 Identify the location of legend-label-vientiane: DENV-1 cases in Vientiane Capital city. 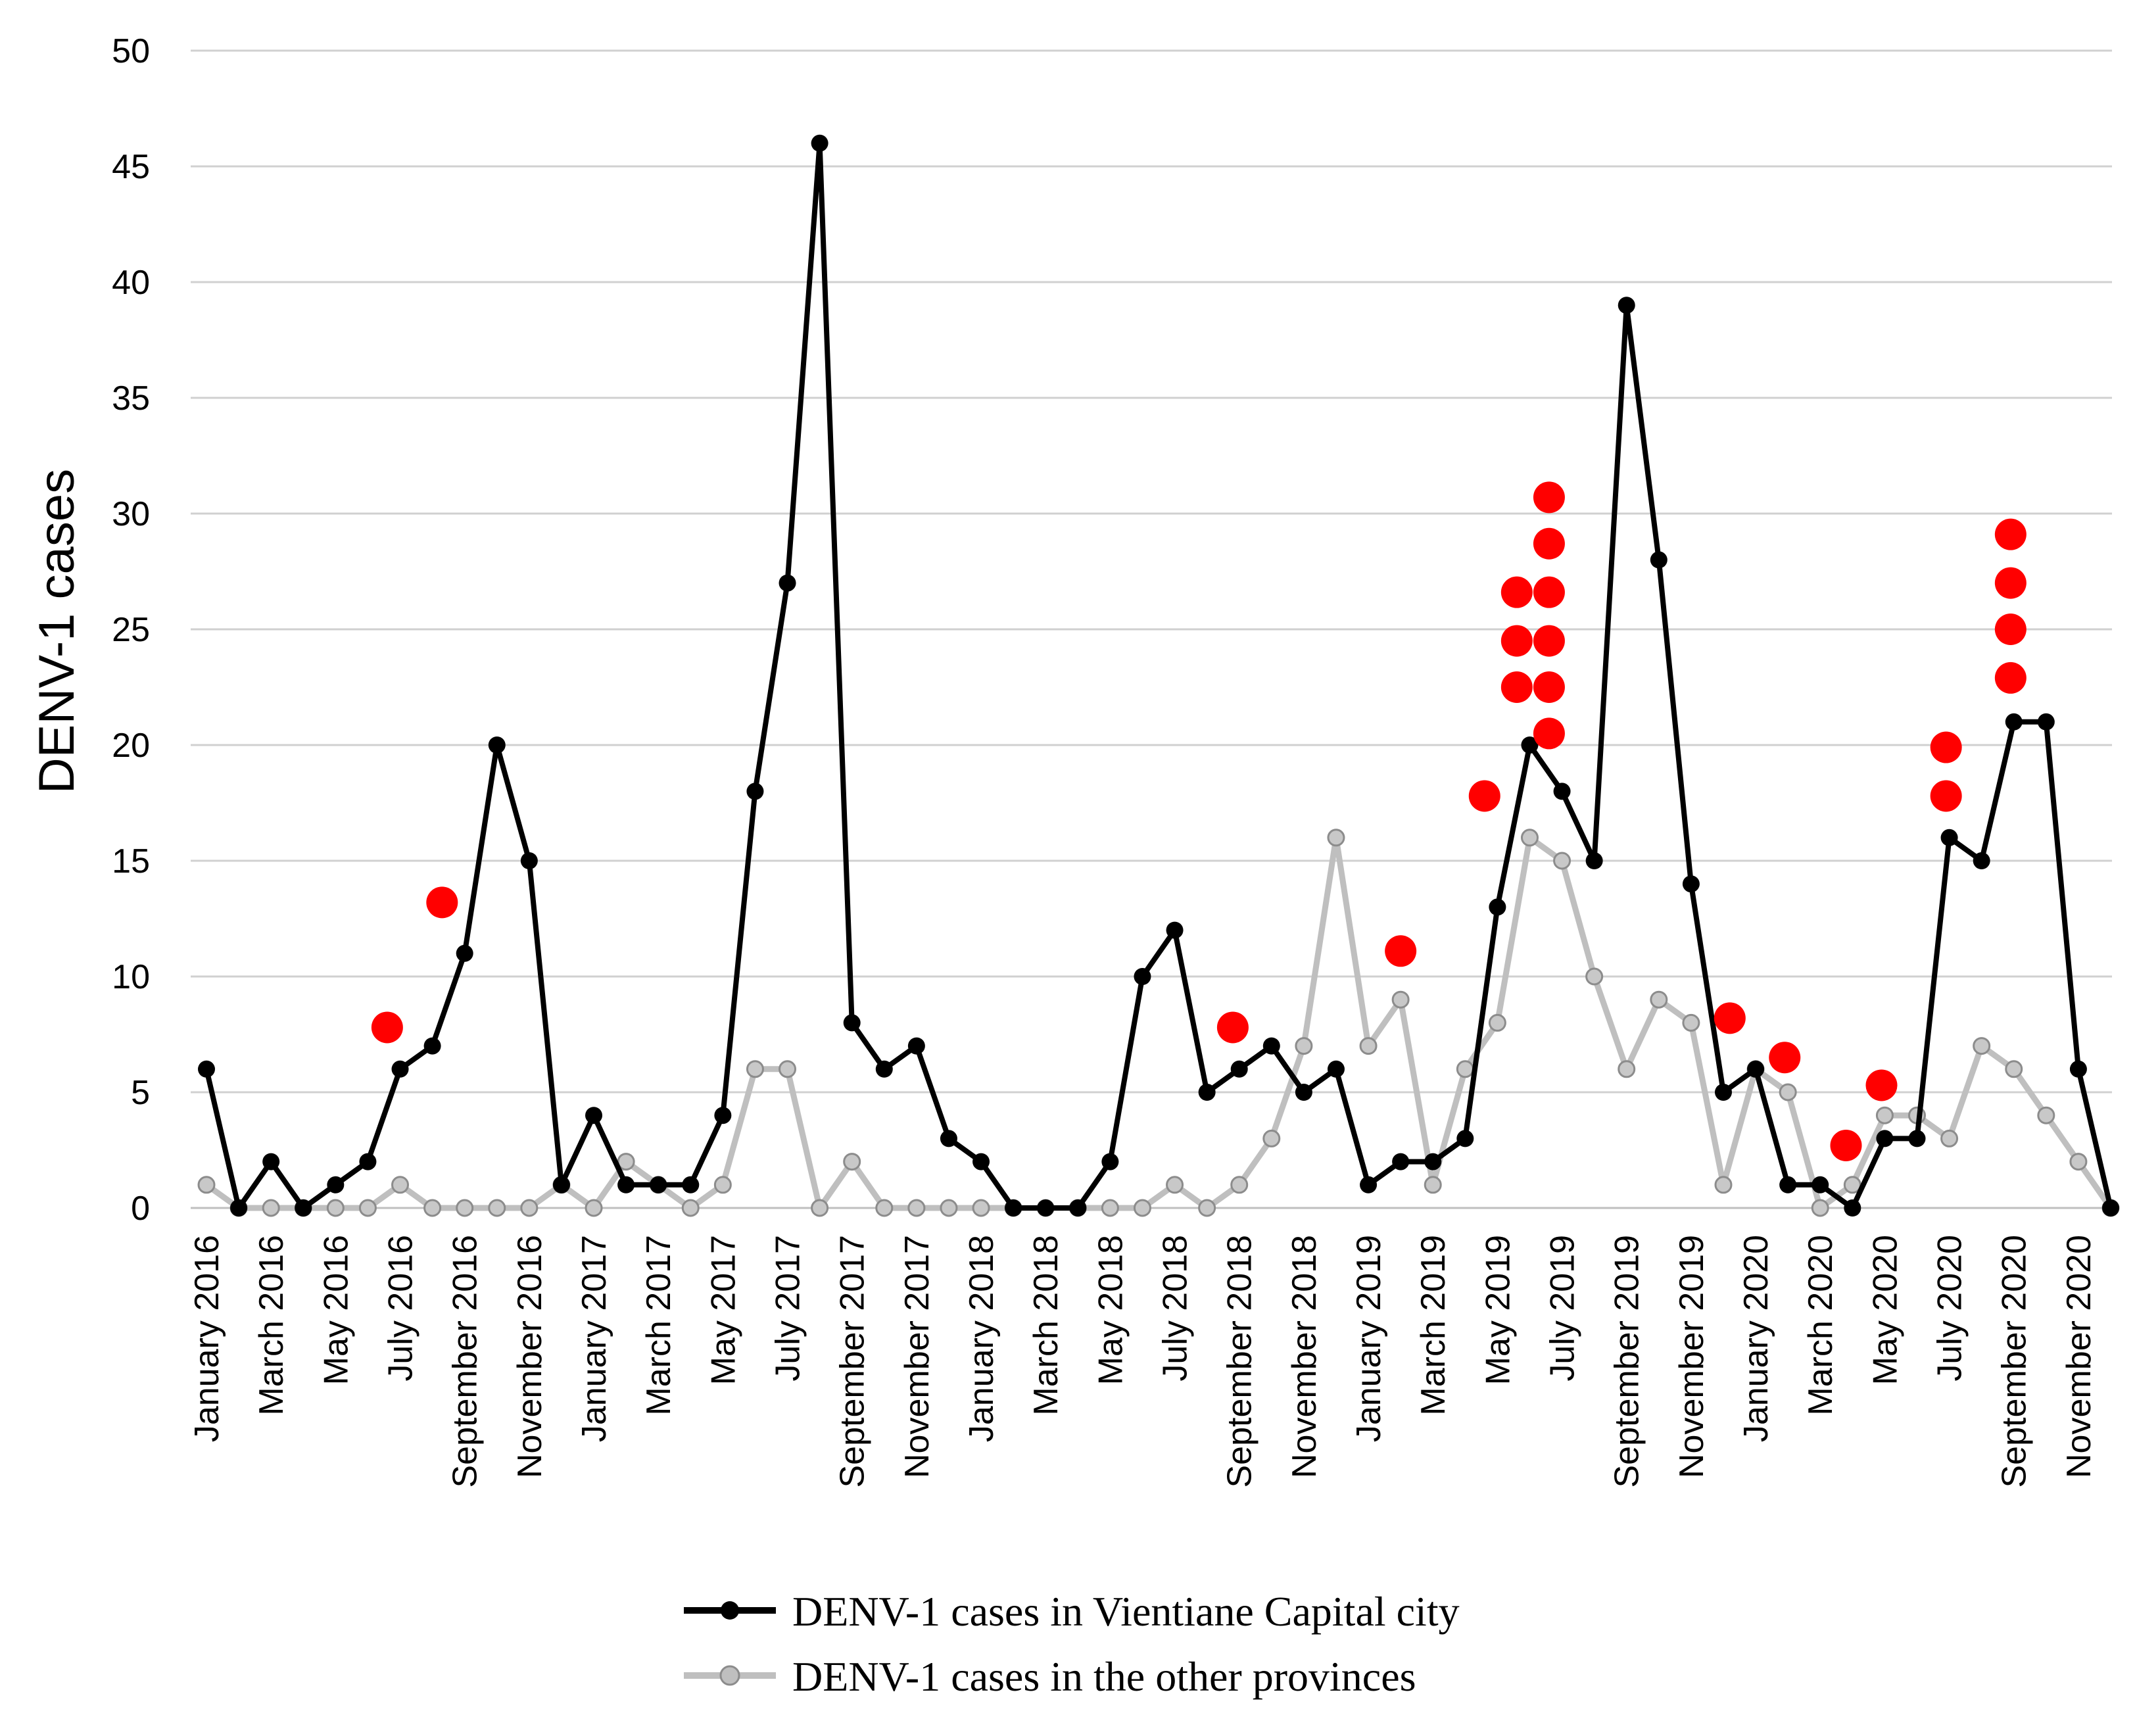
(1126, 1612).